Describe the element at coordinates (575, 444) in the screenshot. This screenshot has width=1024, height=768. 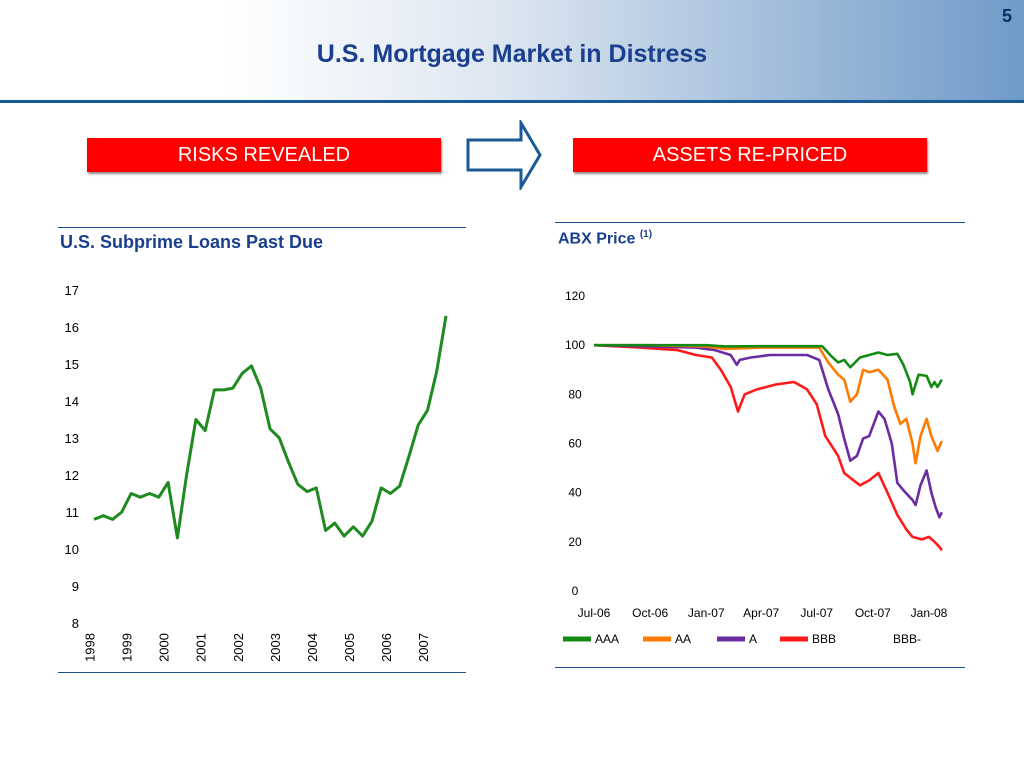
I see `right-y-tick-label: 60` at that location.